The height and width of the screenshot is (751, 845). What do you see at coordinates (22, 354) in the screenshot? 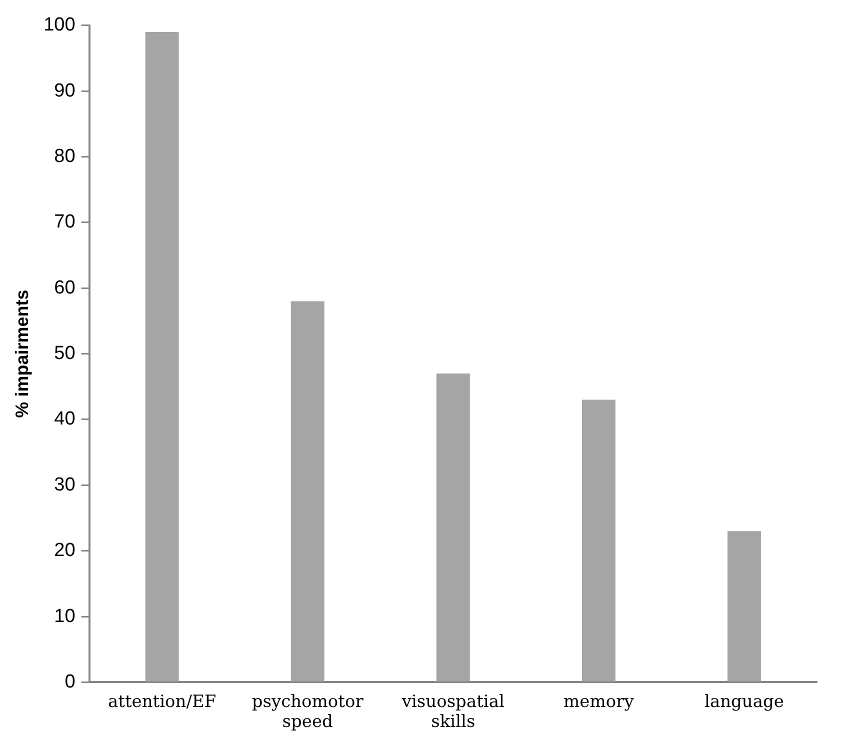
I see `y-axis-title: % impairments` at bounding box center [22, 354].